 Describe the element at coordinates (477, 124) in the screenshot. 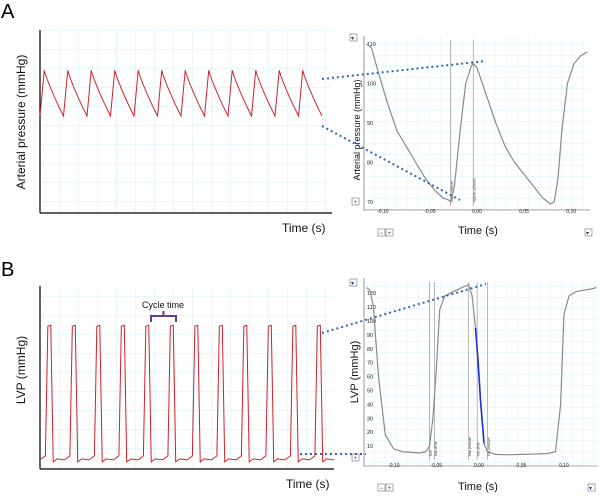

I see `arterial-zoom-trace` at that location.